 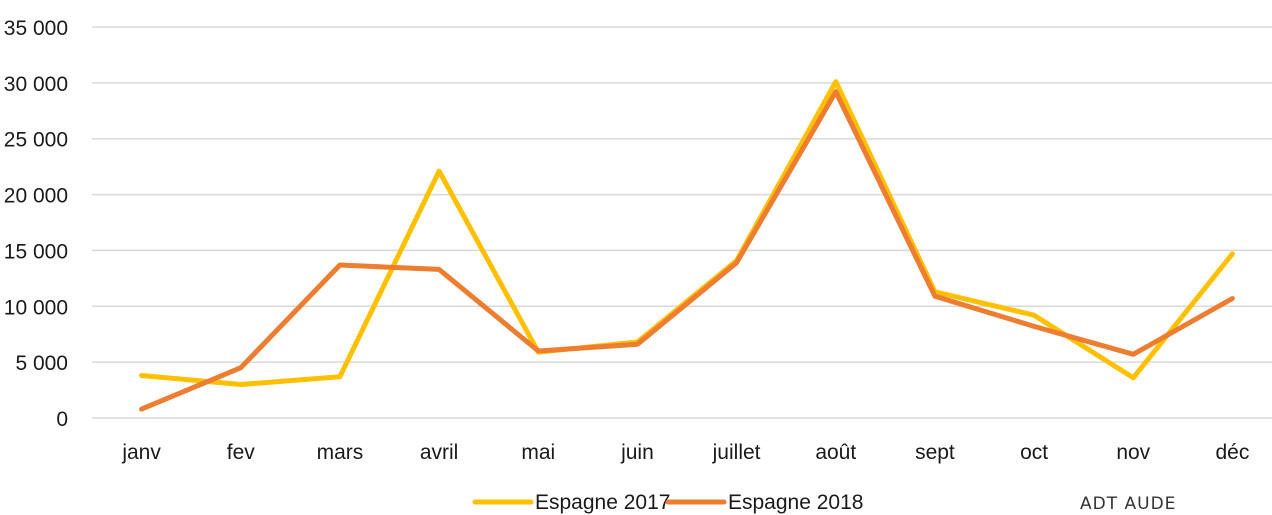 I want to click on y-tick-label: 30 000, so click(x=36, y=84).